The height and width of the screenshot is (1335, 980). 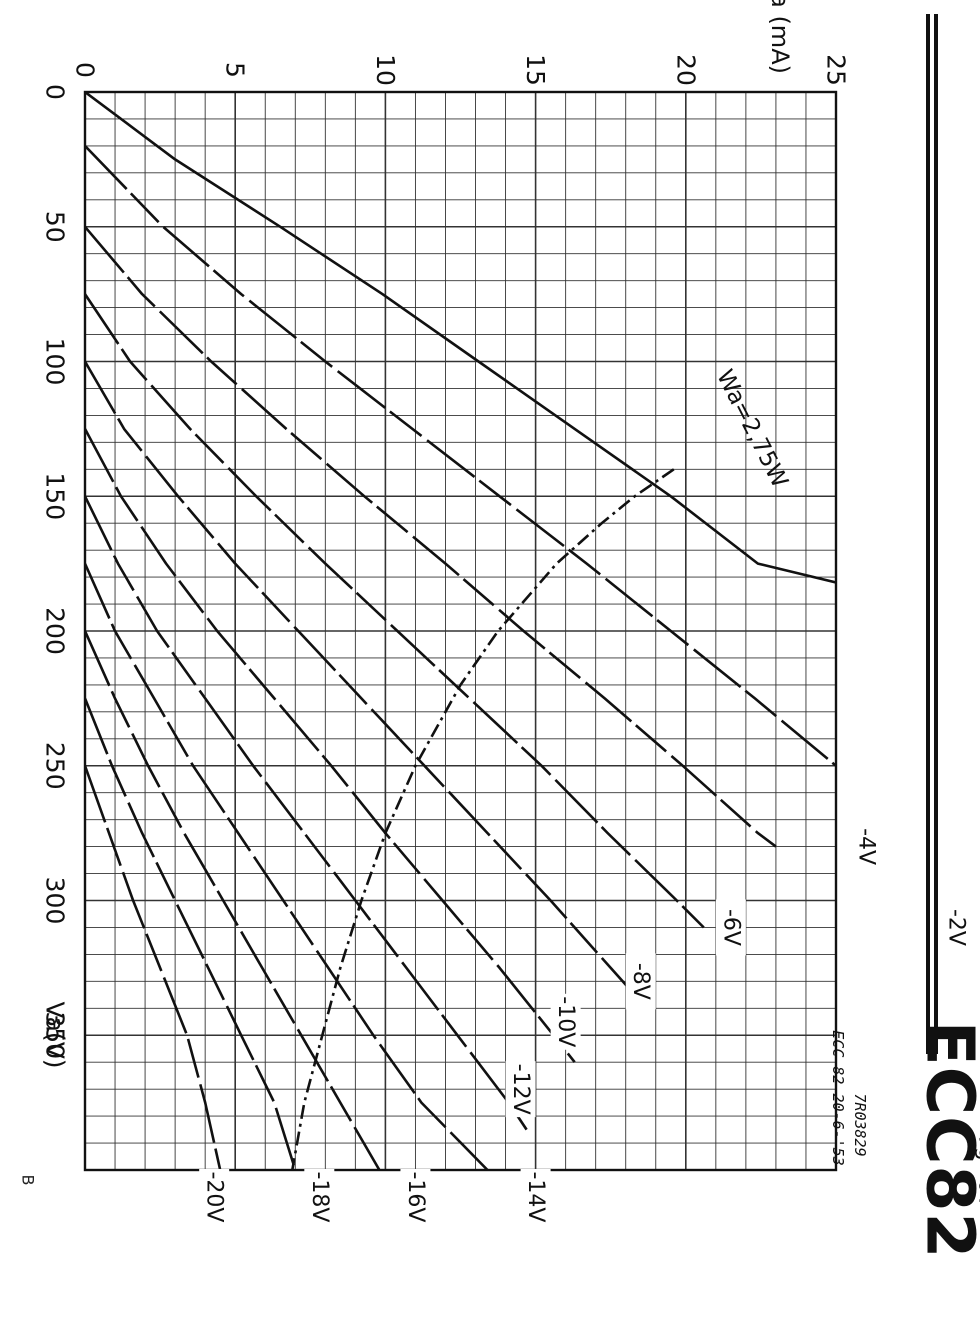 What do you see at coordinates (55, 631) in the screenshot?
I see `va-tick-label: 200` at bounding box center [55, 631].